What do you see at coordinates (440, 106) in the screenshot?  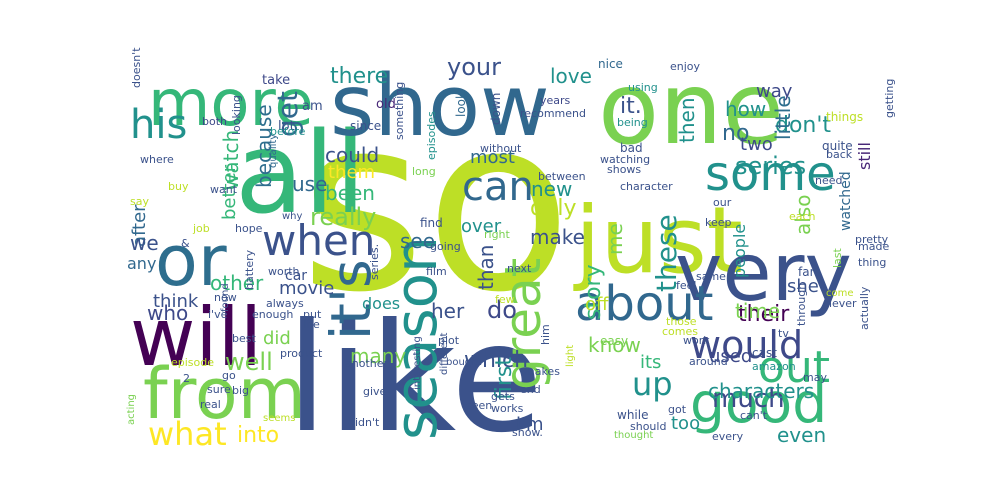 I see `word-show: show` at bounding box center [440, 106].